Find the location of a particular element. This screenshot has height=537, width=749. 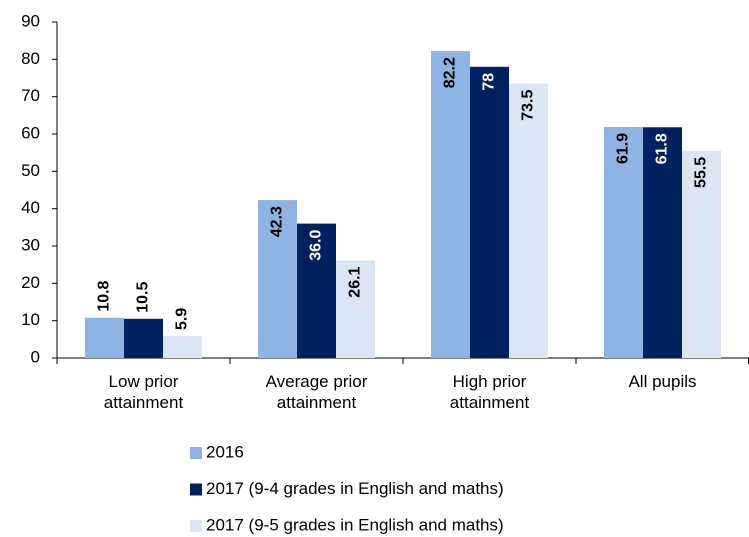

x-tick-line: Average prior is located at coordinates (317, 381).